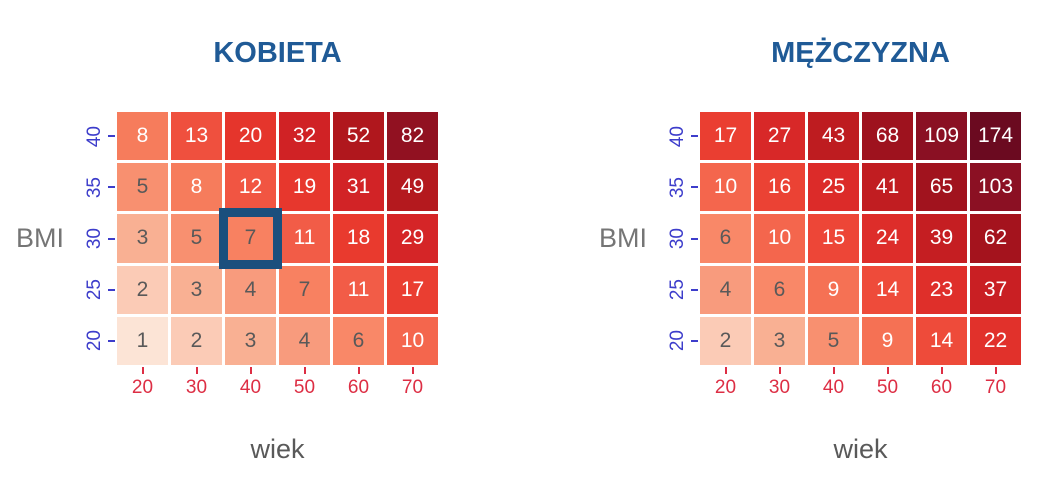  What do you see at coordinates (725, 388) in the screenshot?
I see `x-tick: 20` at bounding box center [725, 388].